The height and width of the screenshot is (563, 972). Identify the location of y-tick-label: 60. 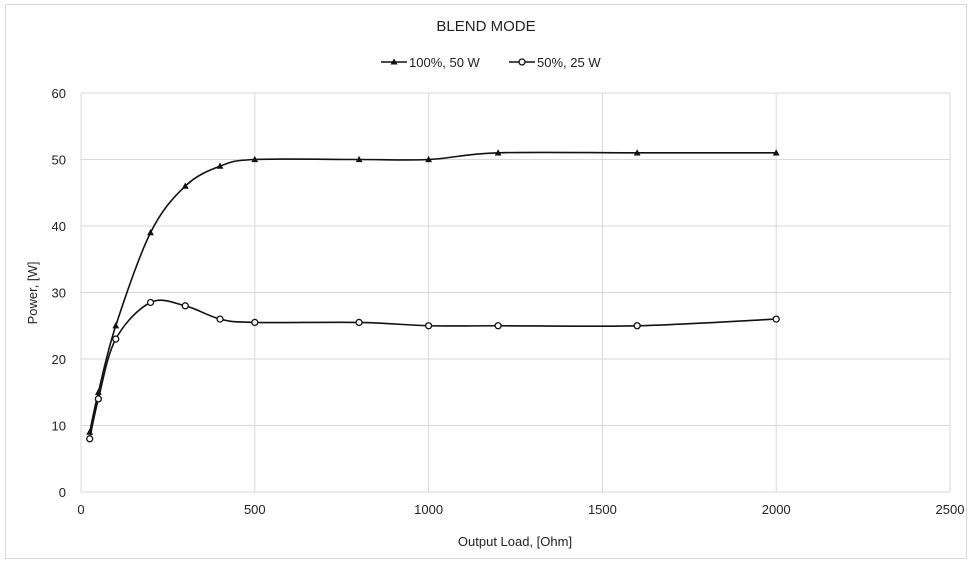
(59, 93).